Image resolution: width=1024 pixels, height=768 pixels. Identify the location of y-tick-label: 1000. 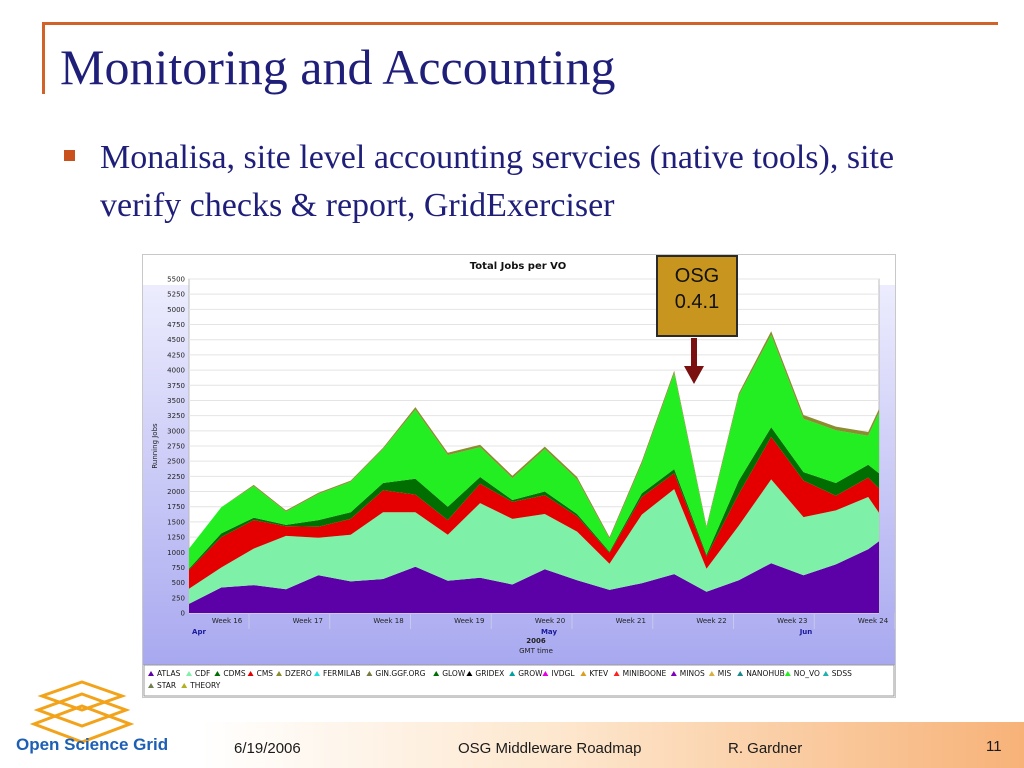
(176, 553).